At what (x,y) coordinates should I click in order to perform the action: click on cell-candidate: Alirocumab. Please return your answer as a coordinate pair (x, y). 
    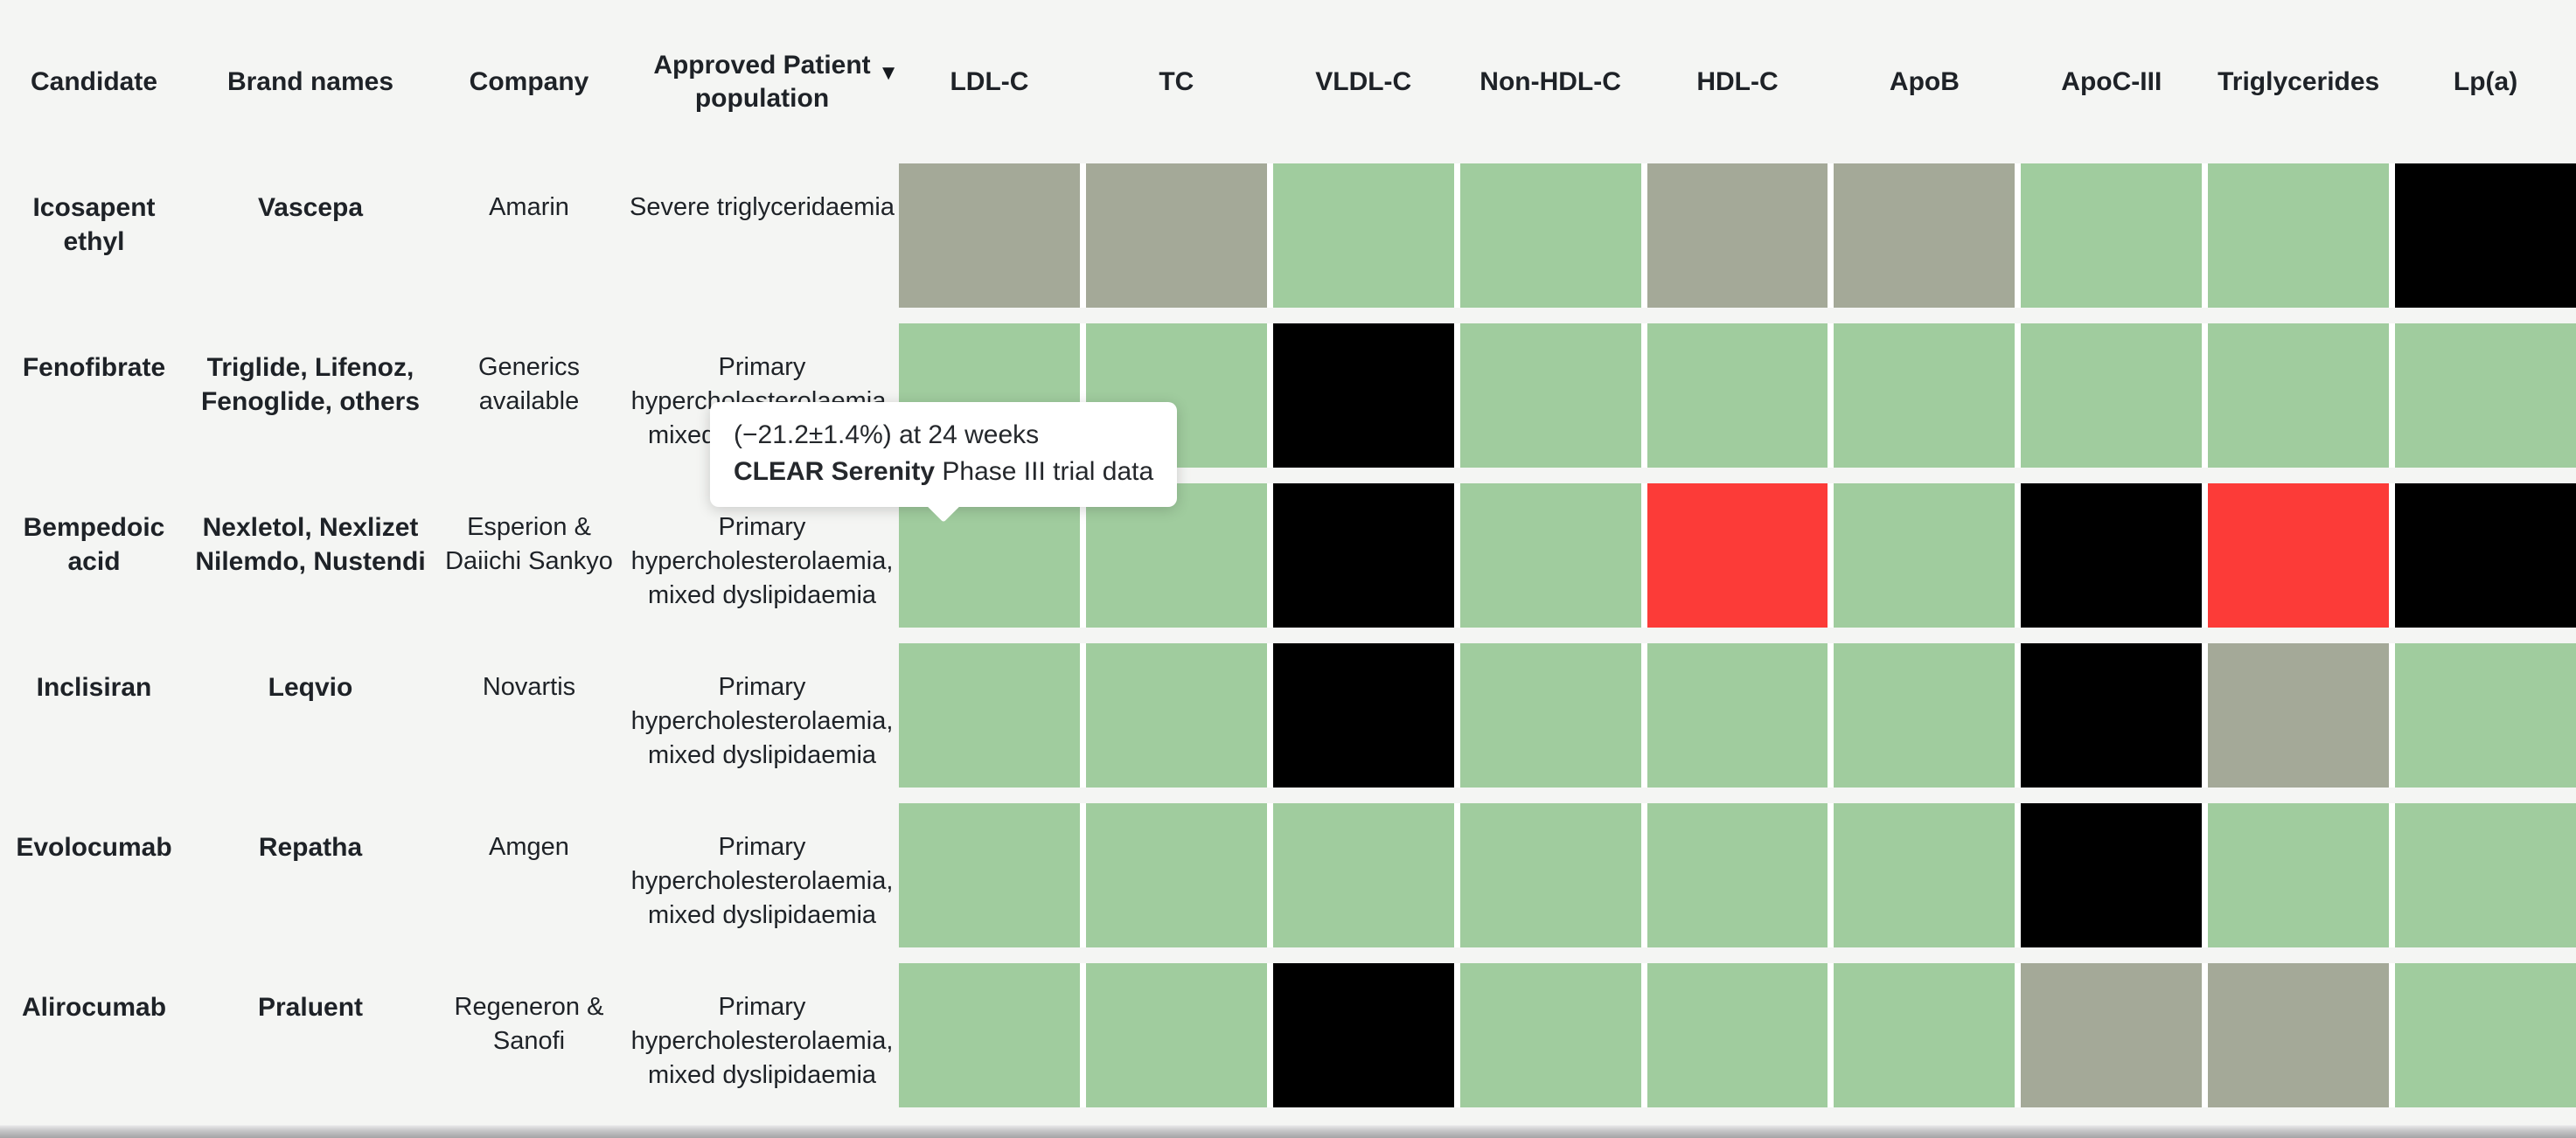
    Looking at the image, I should click on (94, 1007).